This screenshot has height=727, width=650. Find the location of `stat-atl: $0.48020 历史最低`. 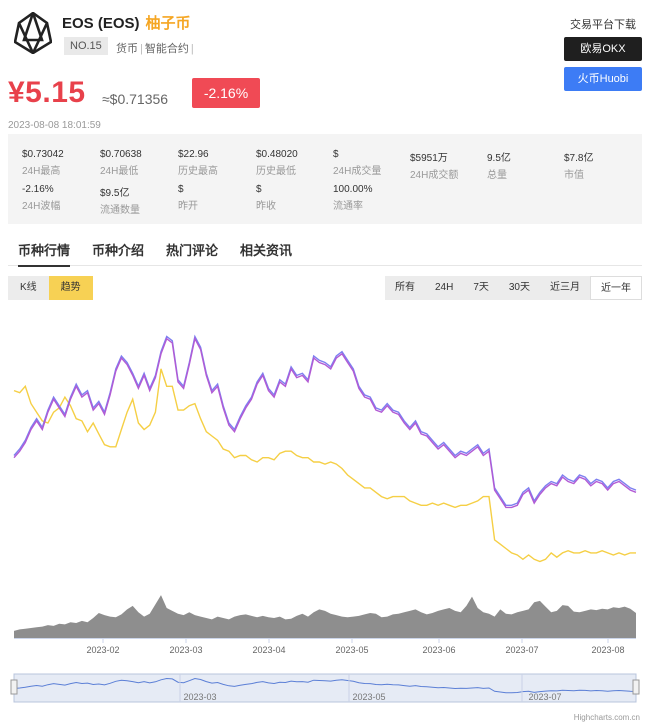

stat-atl: $0.48020 历史最低 is located at coordinates (277, 163).